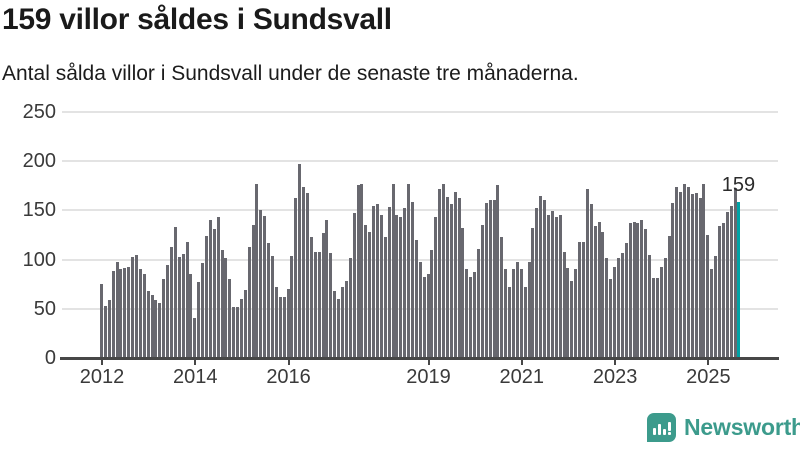 The width and height of the screenshot is (800, 450). I want to click on x-tick-label: 2025, so click(708, 377).